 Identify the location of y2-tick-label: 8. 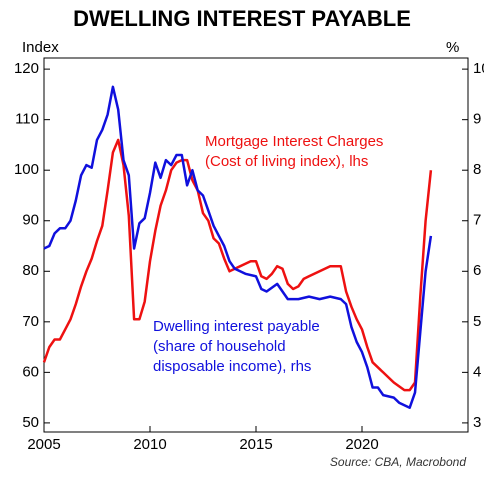
(477, 169).